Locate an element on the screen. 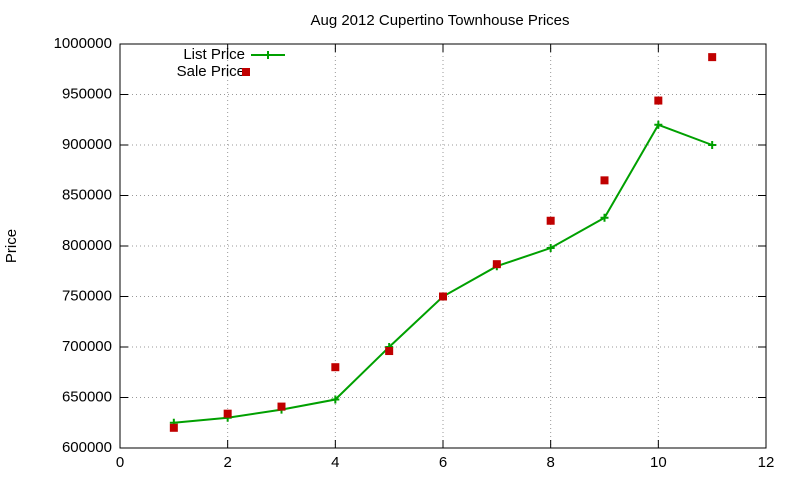 The image size is (800, 480). x-tick-label: 10 is located at coordinates (658, 462).